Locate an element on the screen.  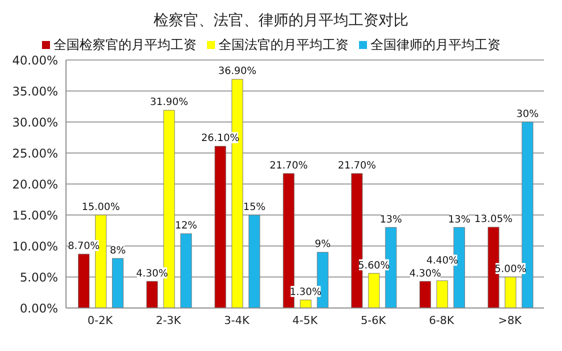
legend-label: 全国律师的月平均工资 is located at coordinates (435, 45).